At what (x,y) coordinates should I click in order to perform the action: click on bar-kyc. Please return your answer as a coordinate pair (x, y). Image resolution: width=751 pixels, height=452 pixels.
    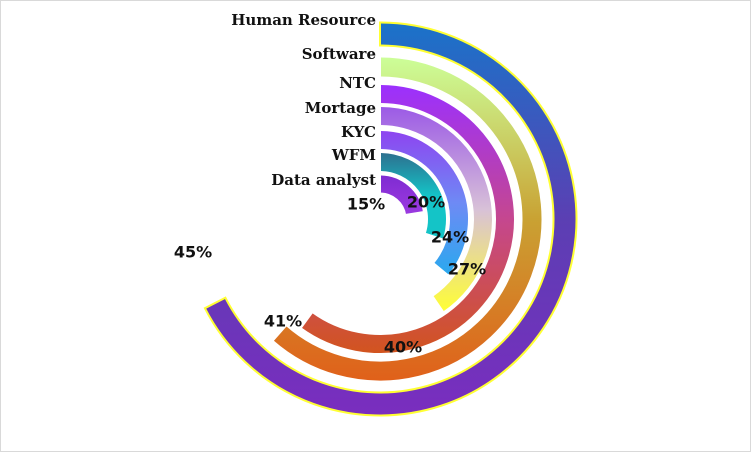
    Looking at the image, I should click on (424, 203).